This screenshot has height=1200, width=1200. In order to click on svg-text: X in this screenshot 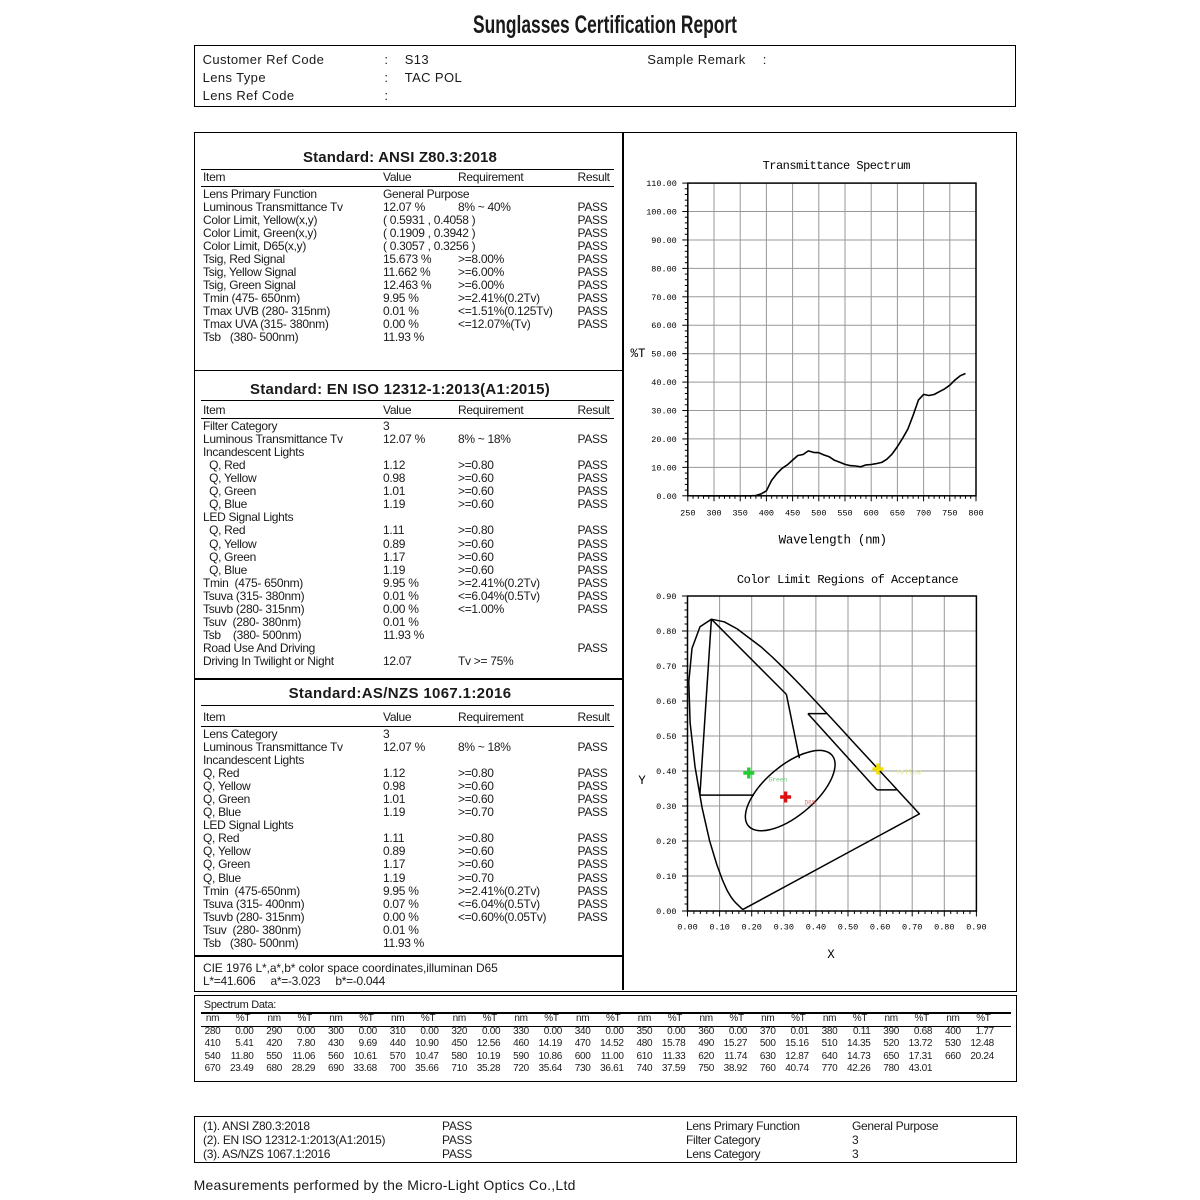, I will do `click(831, 955)`.